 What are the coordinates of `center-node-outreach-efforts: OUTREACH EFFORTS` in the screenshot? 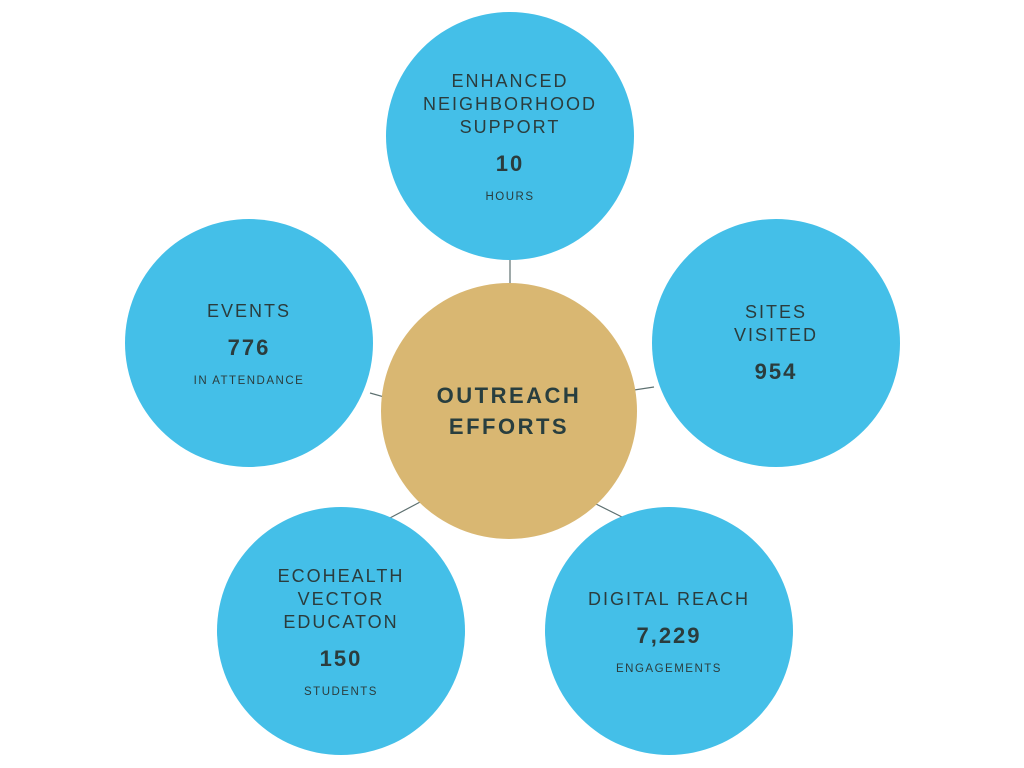 It's located at (509, 411).